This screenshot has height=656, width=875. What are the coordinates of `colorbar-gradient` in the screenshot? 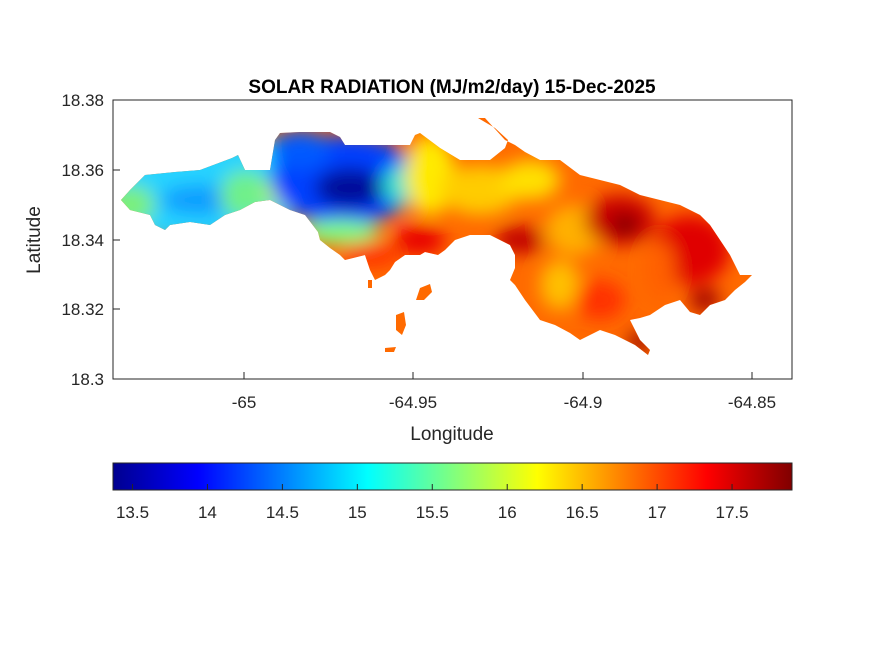 It's located at (452, 476).